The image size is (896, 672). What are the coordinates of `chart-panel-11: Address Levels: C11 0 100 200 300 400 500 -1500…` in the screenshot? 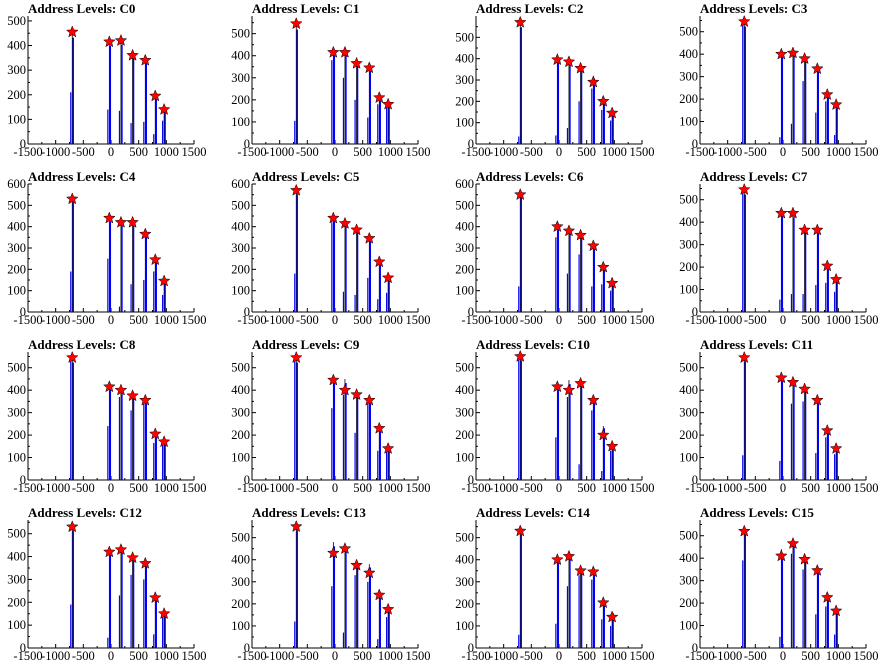 It's located at (784, 420).